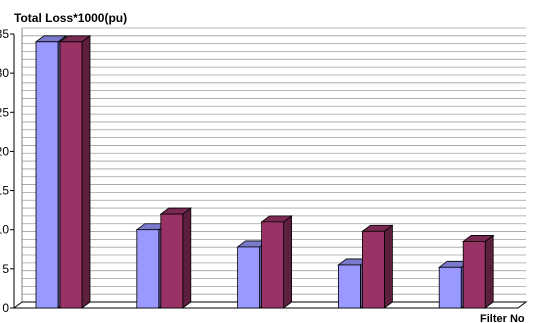 This screenshot has width=540, height=323. I want to click on y-axis-label: Total Loss*1000(pu), so click(70, 18).